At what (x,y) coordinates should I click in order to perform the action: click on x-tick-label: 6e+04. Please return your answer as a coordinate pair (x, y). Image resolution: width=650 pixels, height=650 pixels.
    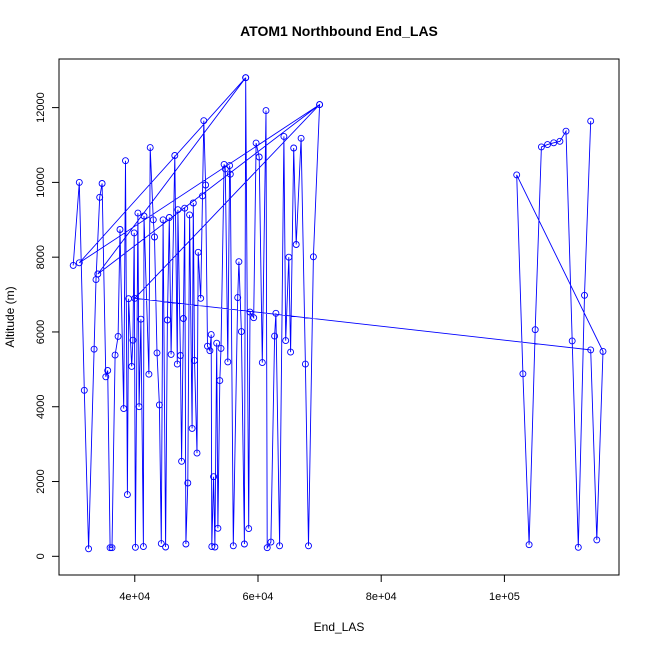
    Looking at the image, I should click on (258, 597).